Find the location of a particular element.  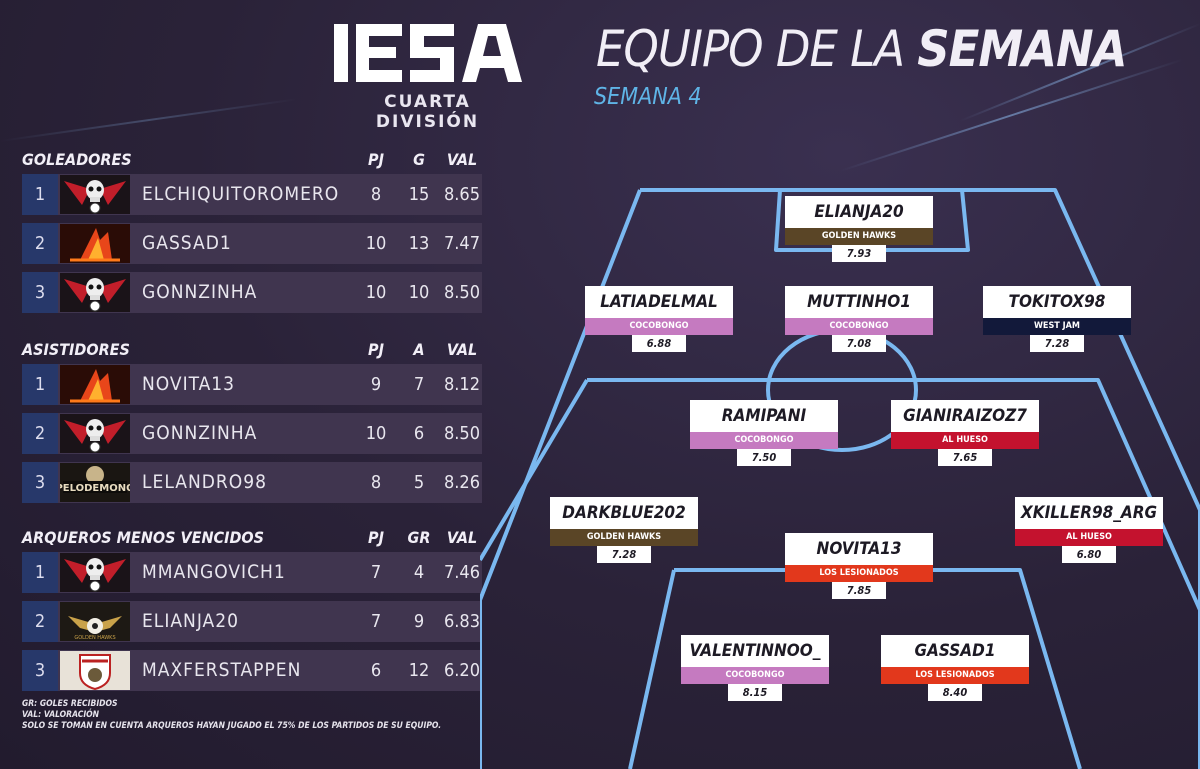

col-a: A is located at coordinates (419, 349).